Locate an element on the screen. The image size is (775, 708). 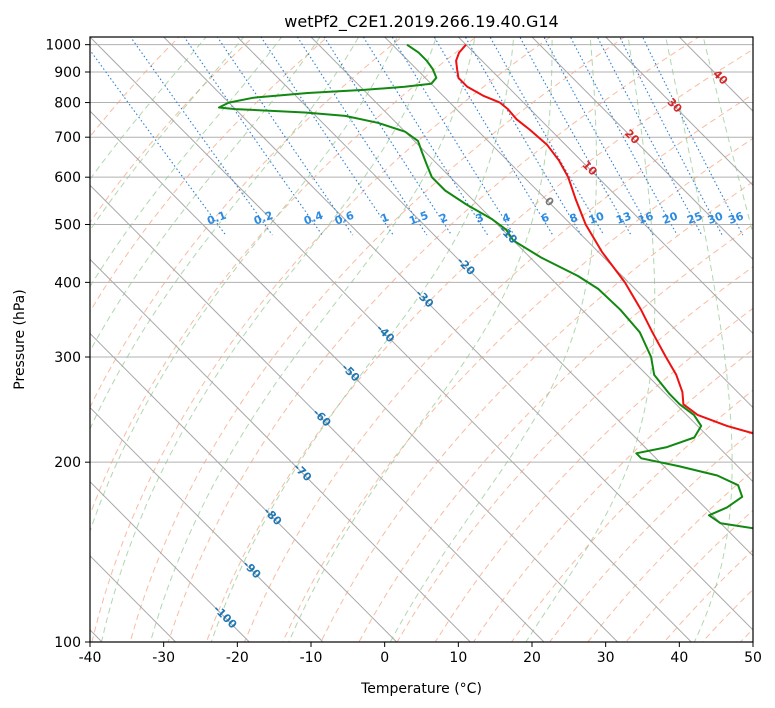
mixing-ratio-label: 1 is located at coordinates (385, 218).